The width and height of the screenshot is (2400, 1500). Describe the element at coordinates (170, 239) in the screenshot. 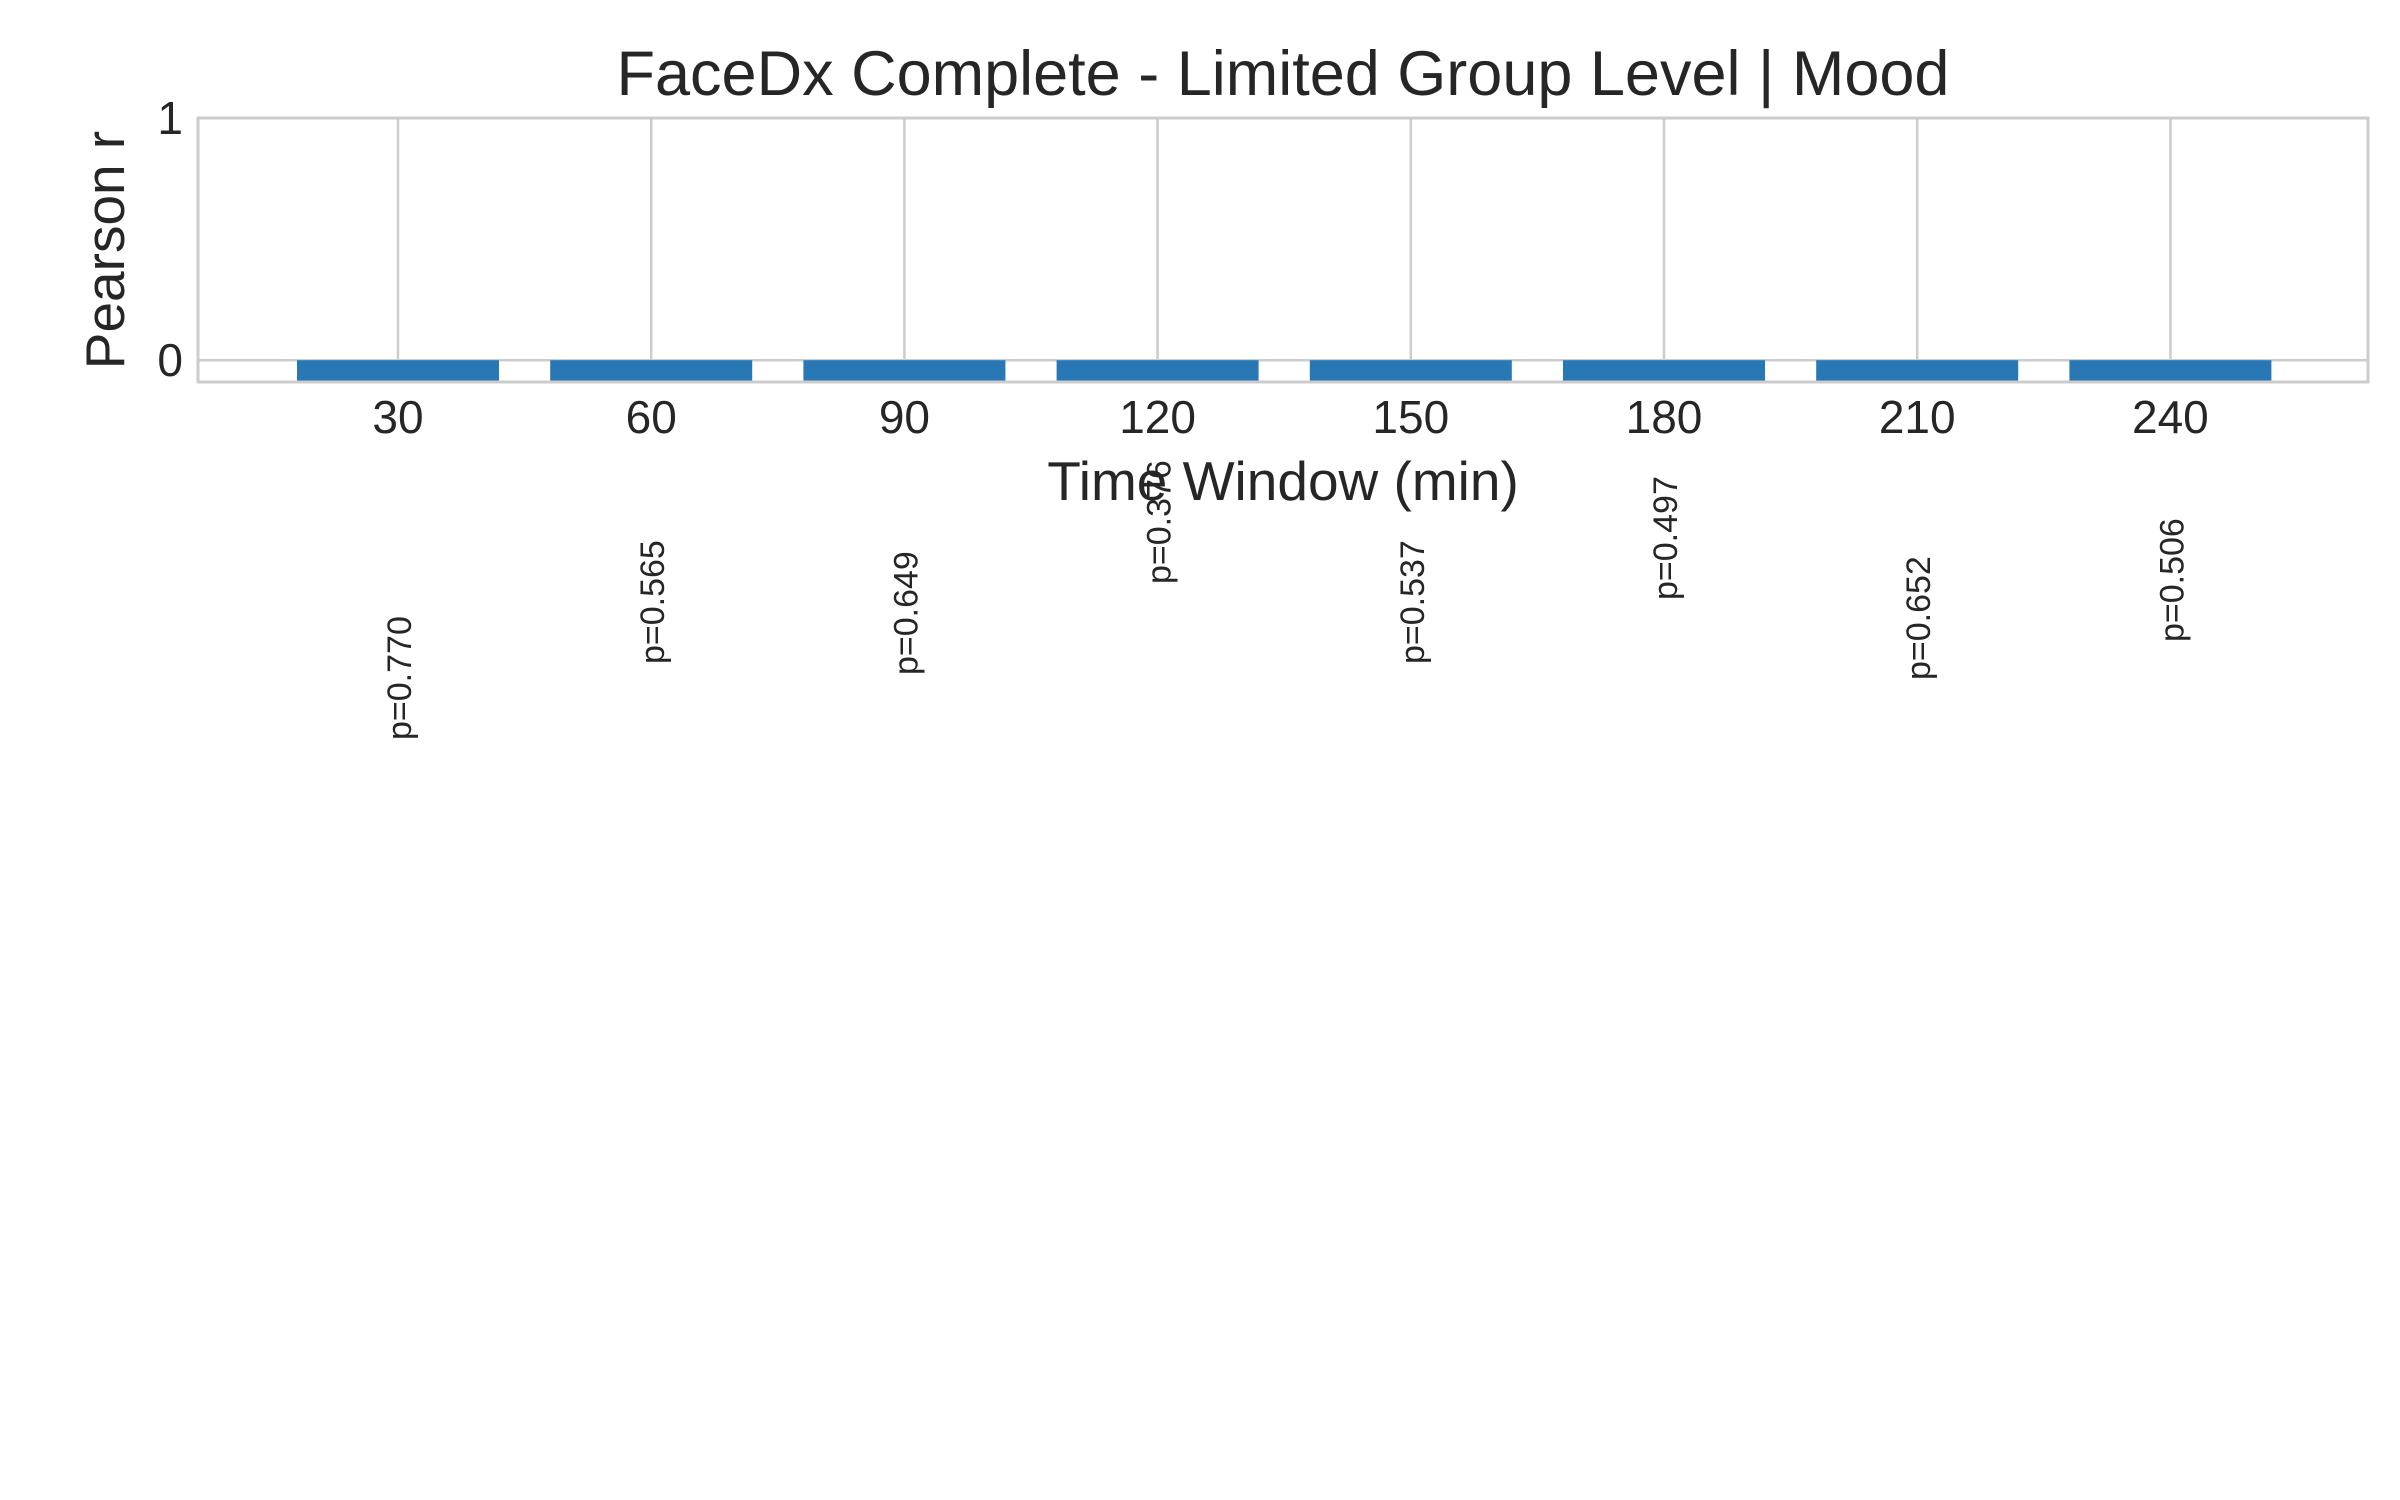

I see `y-tick-labels: 01` at that location.